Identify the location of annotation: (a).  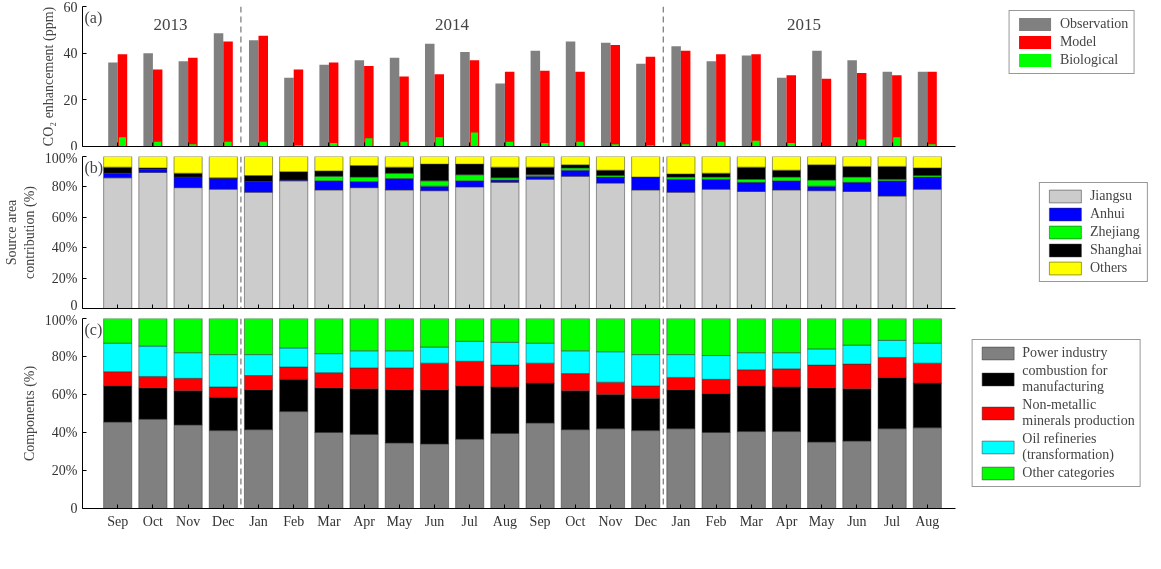
(93, 17).